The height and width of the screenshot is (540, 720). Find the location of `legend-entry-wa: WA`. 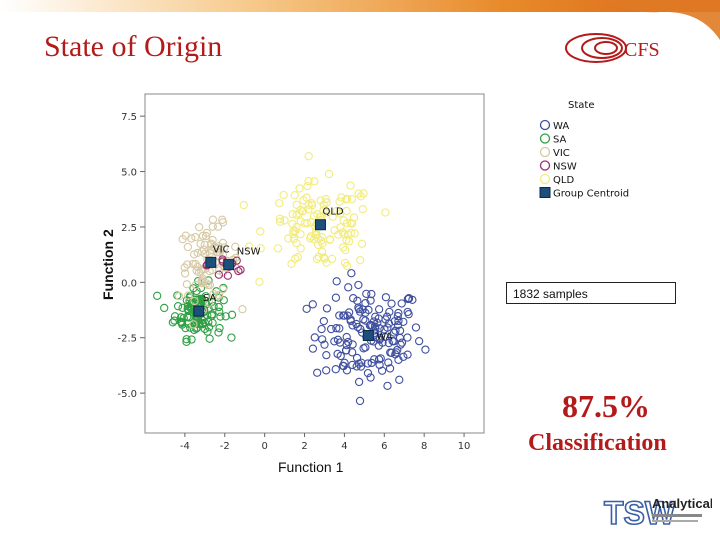

legend-entry-wa: WA is located at coordinates (561, 126).